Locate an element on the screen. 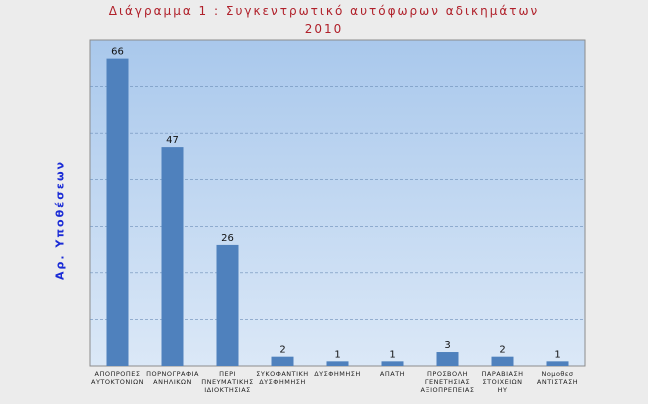 This screenshot has height=404, width=648. category-label: ΣΥΚΟΦΑΝΤΙΚΗ ΔΥΣΦΗΜΗΣΗ is located at coordinates (282, 378).